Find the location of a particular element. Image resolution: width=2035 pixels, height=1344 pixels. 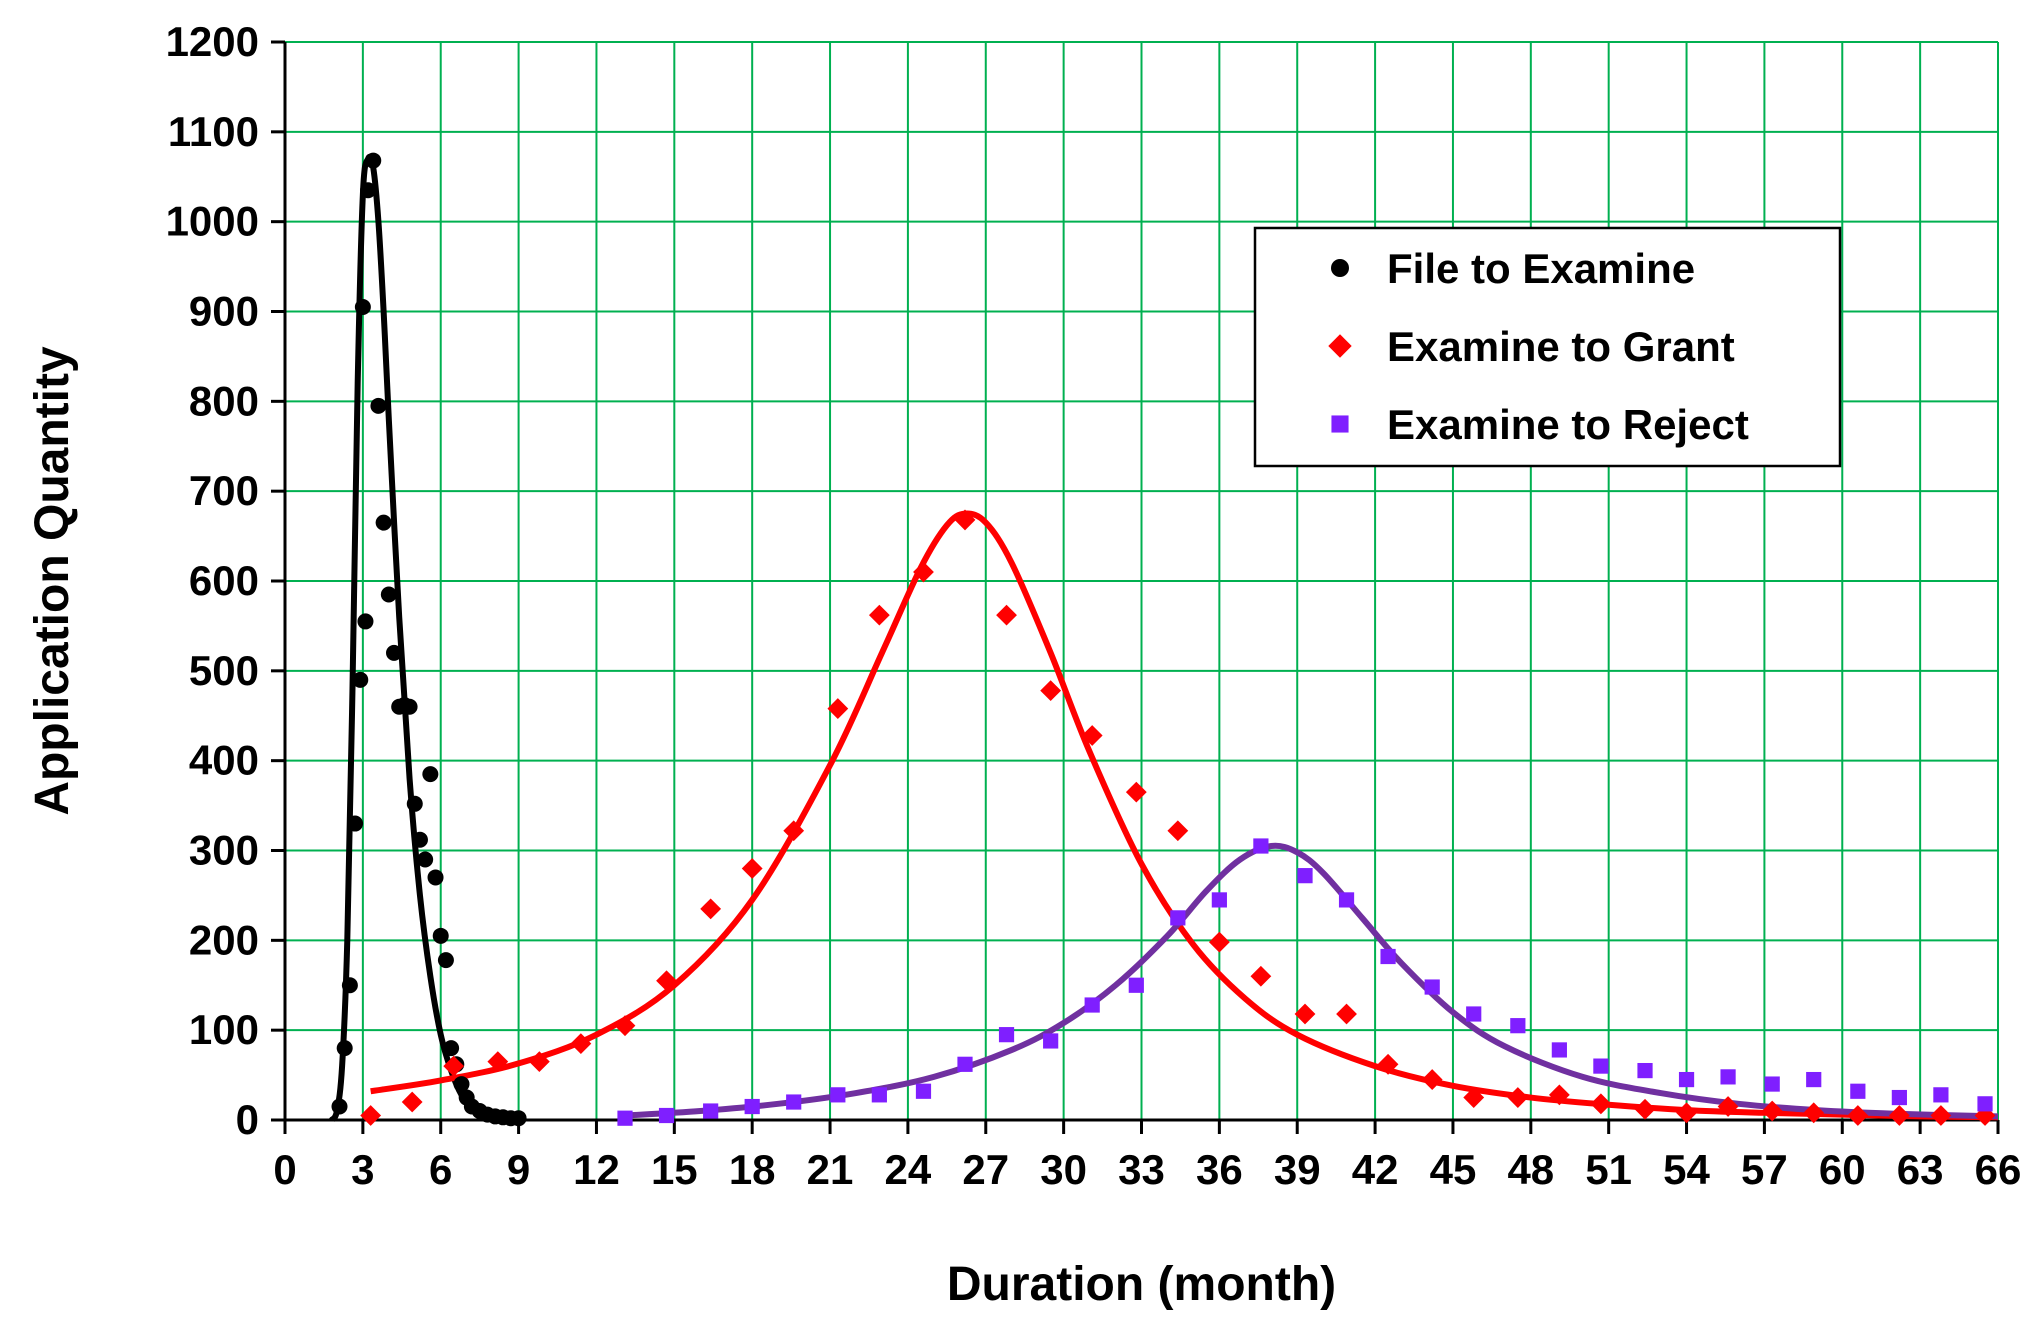

legend-marker-file-to-examine is located at coordinates (1340, 268).